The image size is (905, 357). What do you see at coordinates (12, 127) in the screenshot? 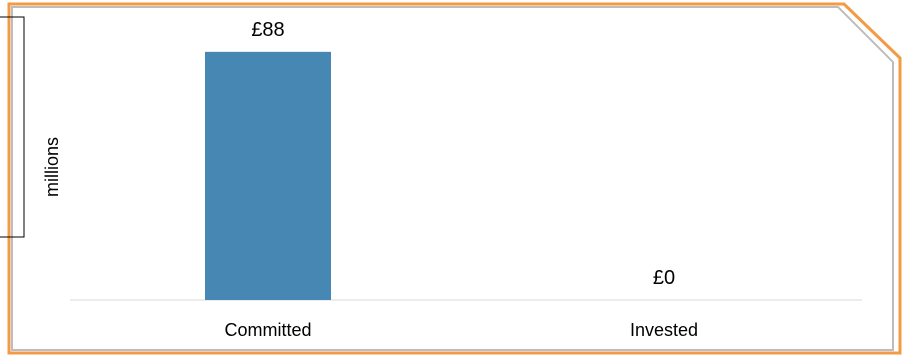
I see `left-bracket` at bounding box center [12, 127].